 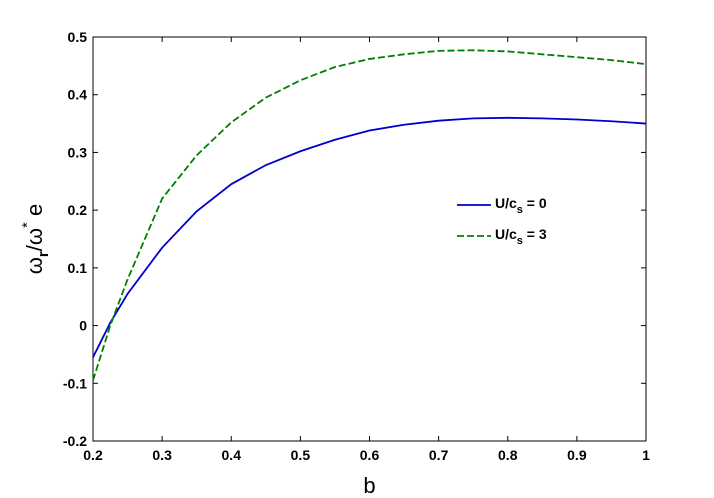 I want to click on y-label-mid: /ω, so click(x=34, y=239).